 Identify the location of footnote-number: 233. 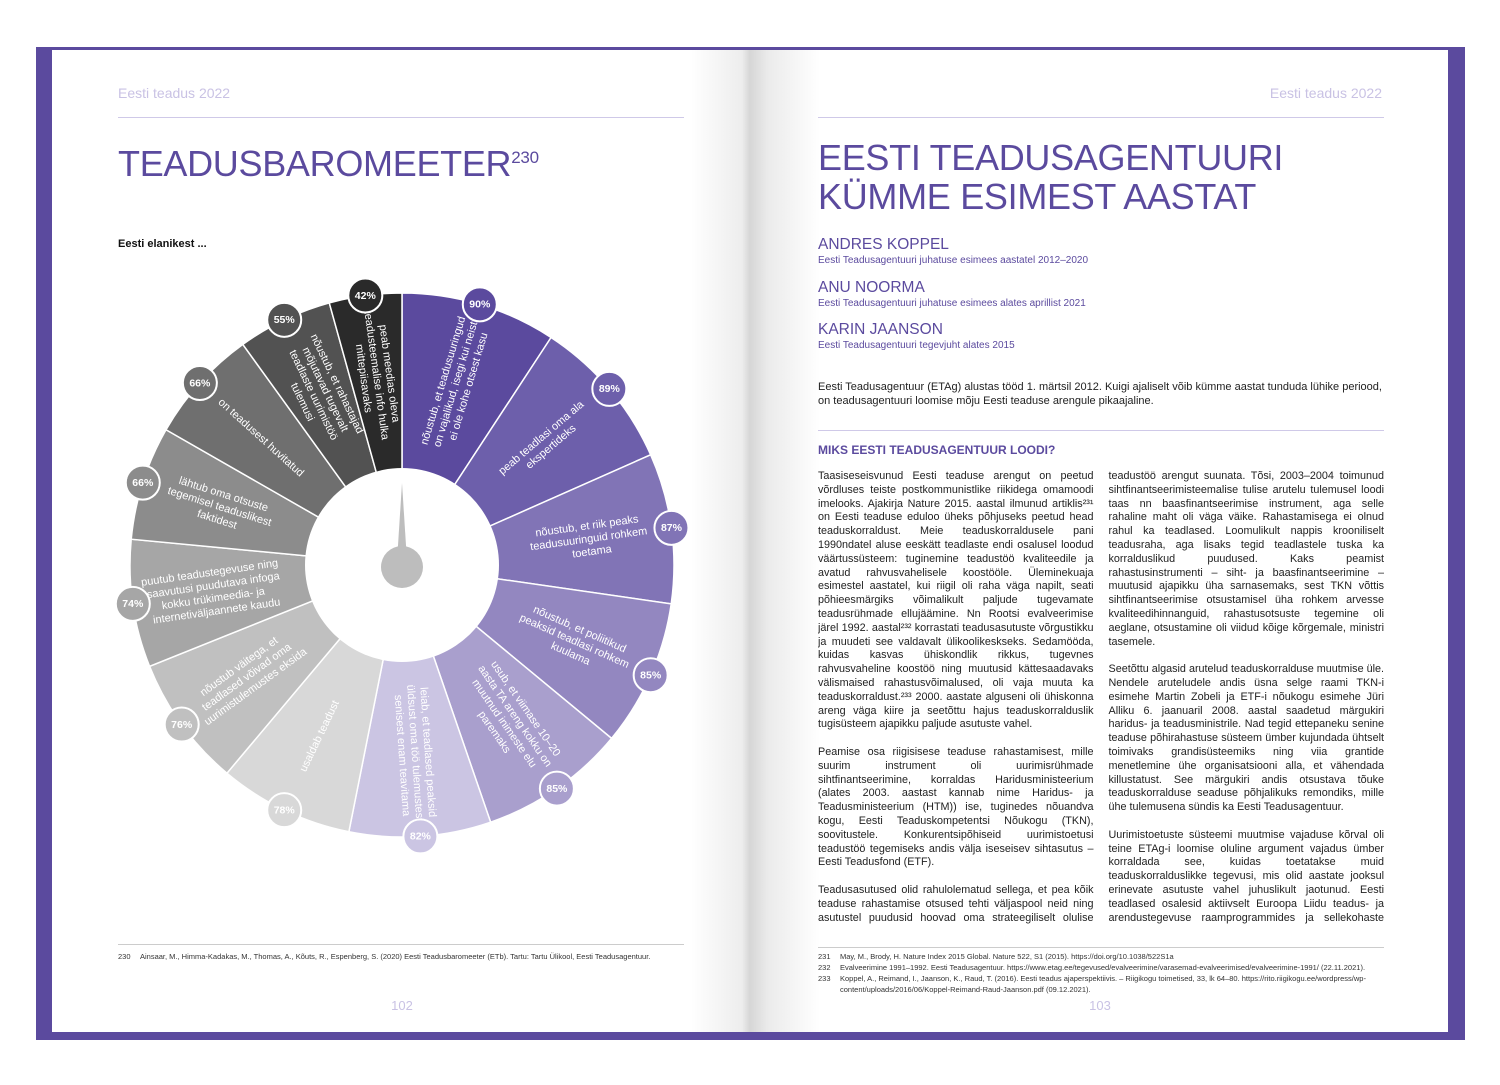
(824, 978).